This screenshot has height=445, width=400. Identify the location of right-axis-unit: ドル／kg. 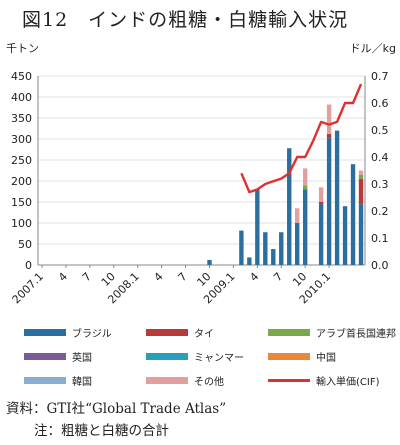
(372, 48).